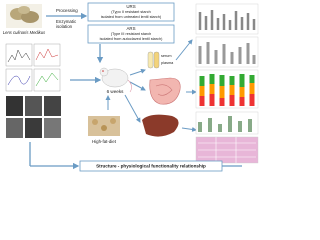  Describe the element at coordinates (24, 32) in the screenshot. I see `source-label: Lens culinaris Medikus` at that location.